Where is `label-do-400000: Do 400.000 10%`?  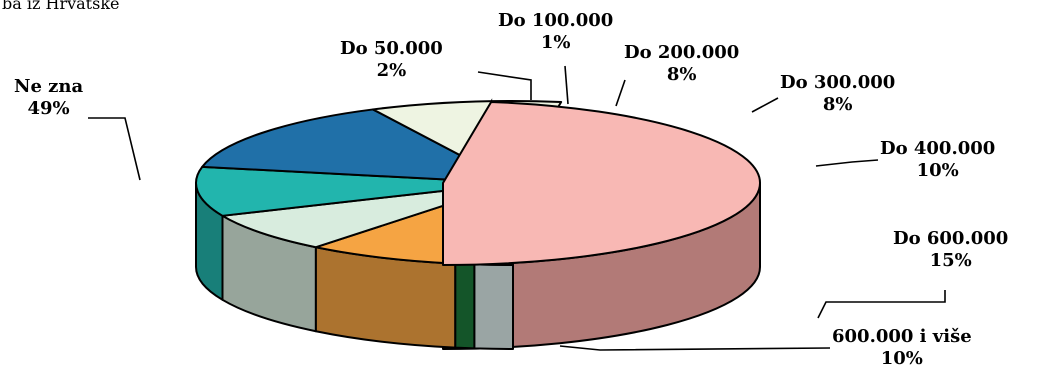 label-do-400000: Do 400.000 10% is located at coordinates (937, 160).